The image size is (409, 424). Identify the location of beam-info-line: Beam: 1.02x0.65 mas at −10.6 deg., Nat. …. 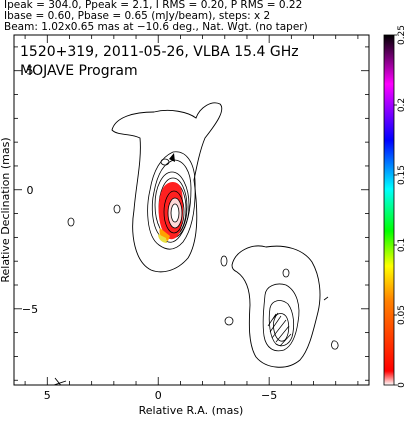
(156, 27).